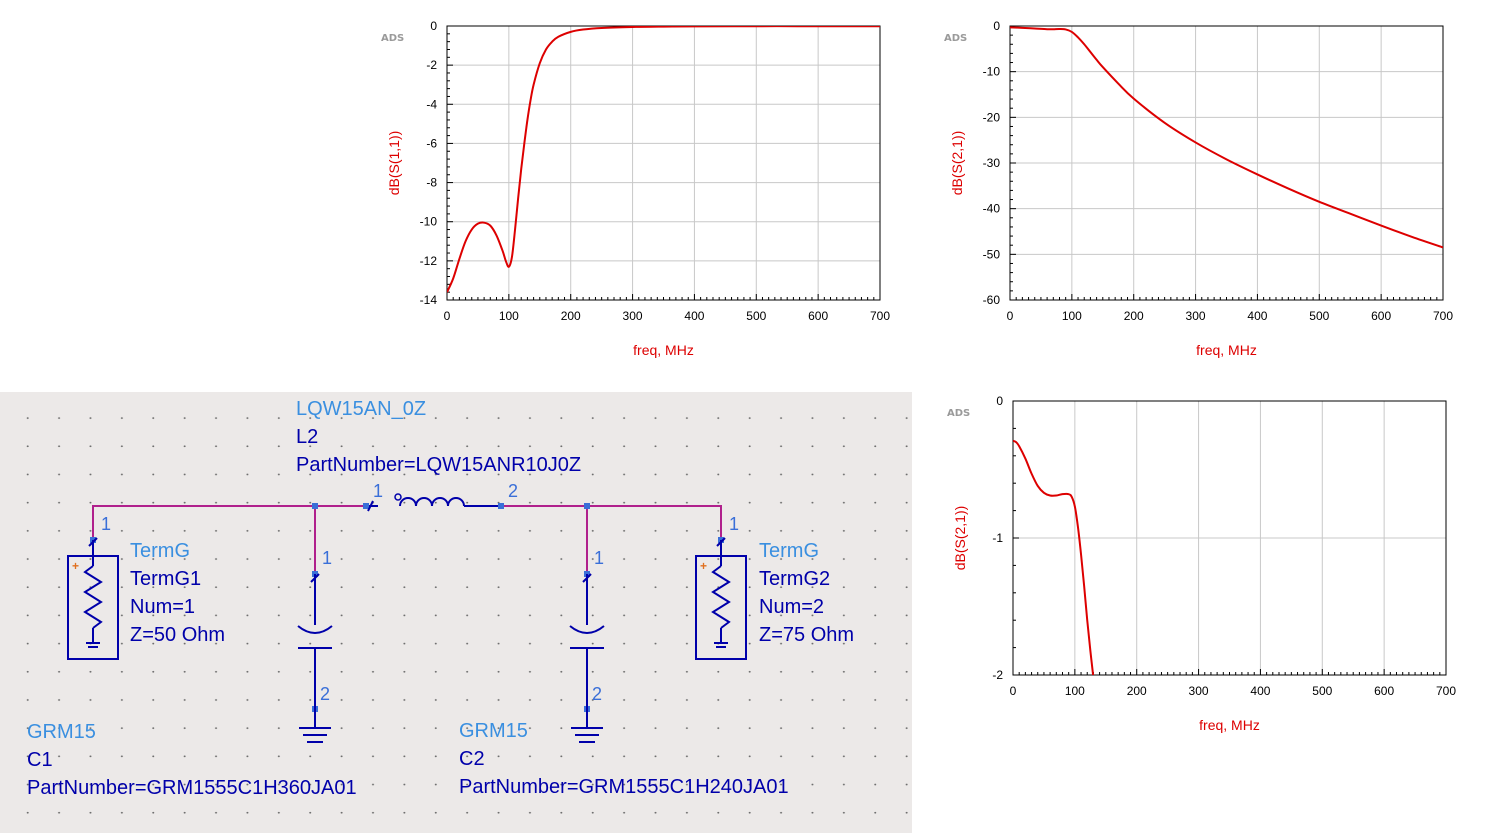 This screenshot has width=1485, height=838. What do you see at coordinates (431, 183) in the screenshot?
I see `y-tick-label: -8` at bounding box center [431, 183].